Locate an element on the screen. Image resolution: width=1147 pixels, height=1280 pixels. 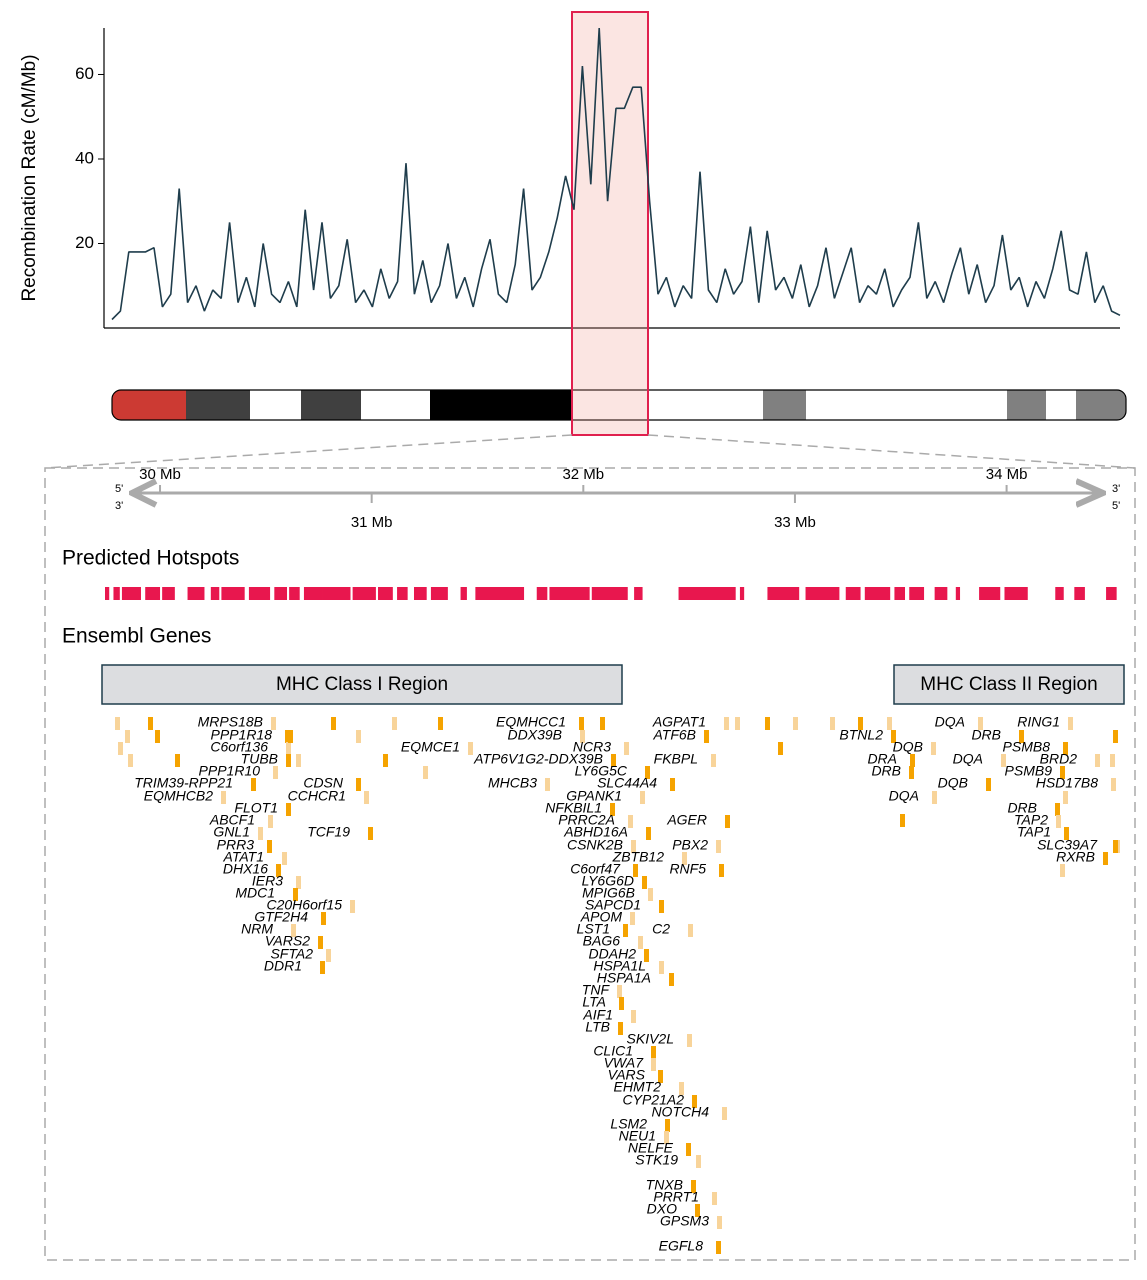
gene-label: TCF19 is located at coordinates (328, 832).